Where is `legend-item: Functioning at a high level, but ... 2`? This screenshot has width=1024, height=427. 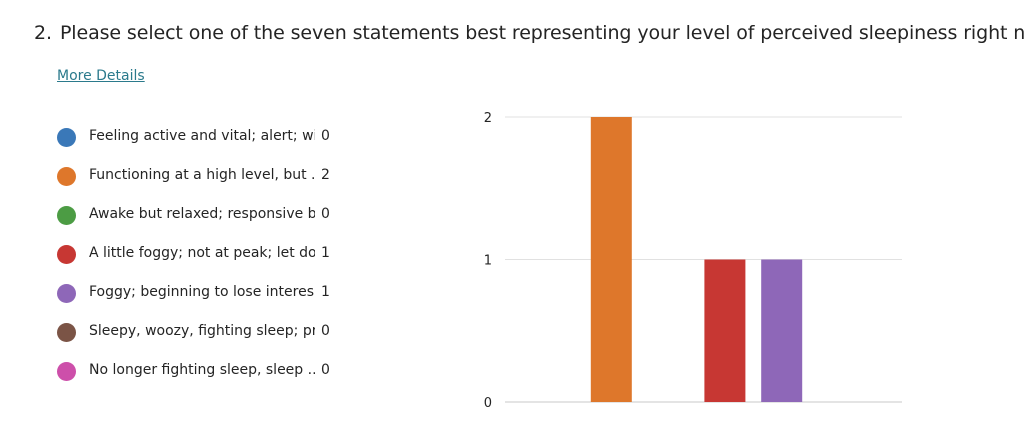
legend-item: Functioning at a high level, but ... 2 is located at coordinates (202, 184).